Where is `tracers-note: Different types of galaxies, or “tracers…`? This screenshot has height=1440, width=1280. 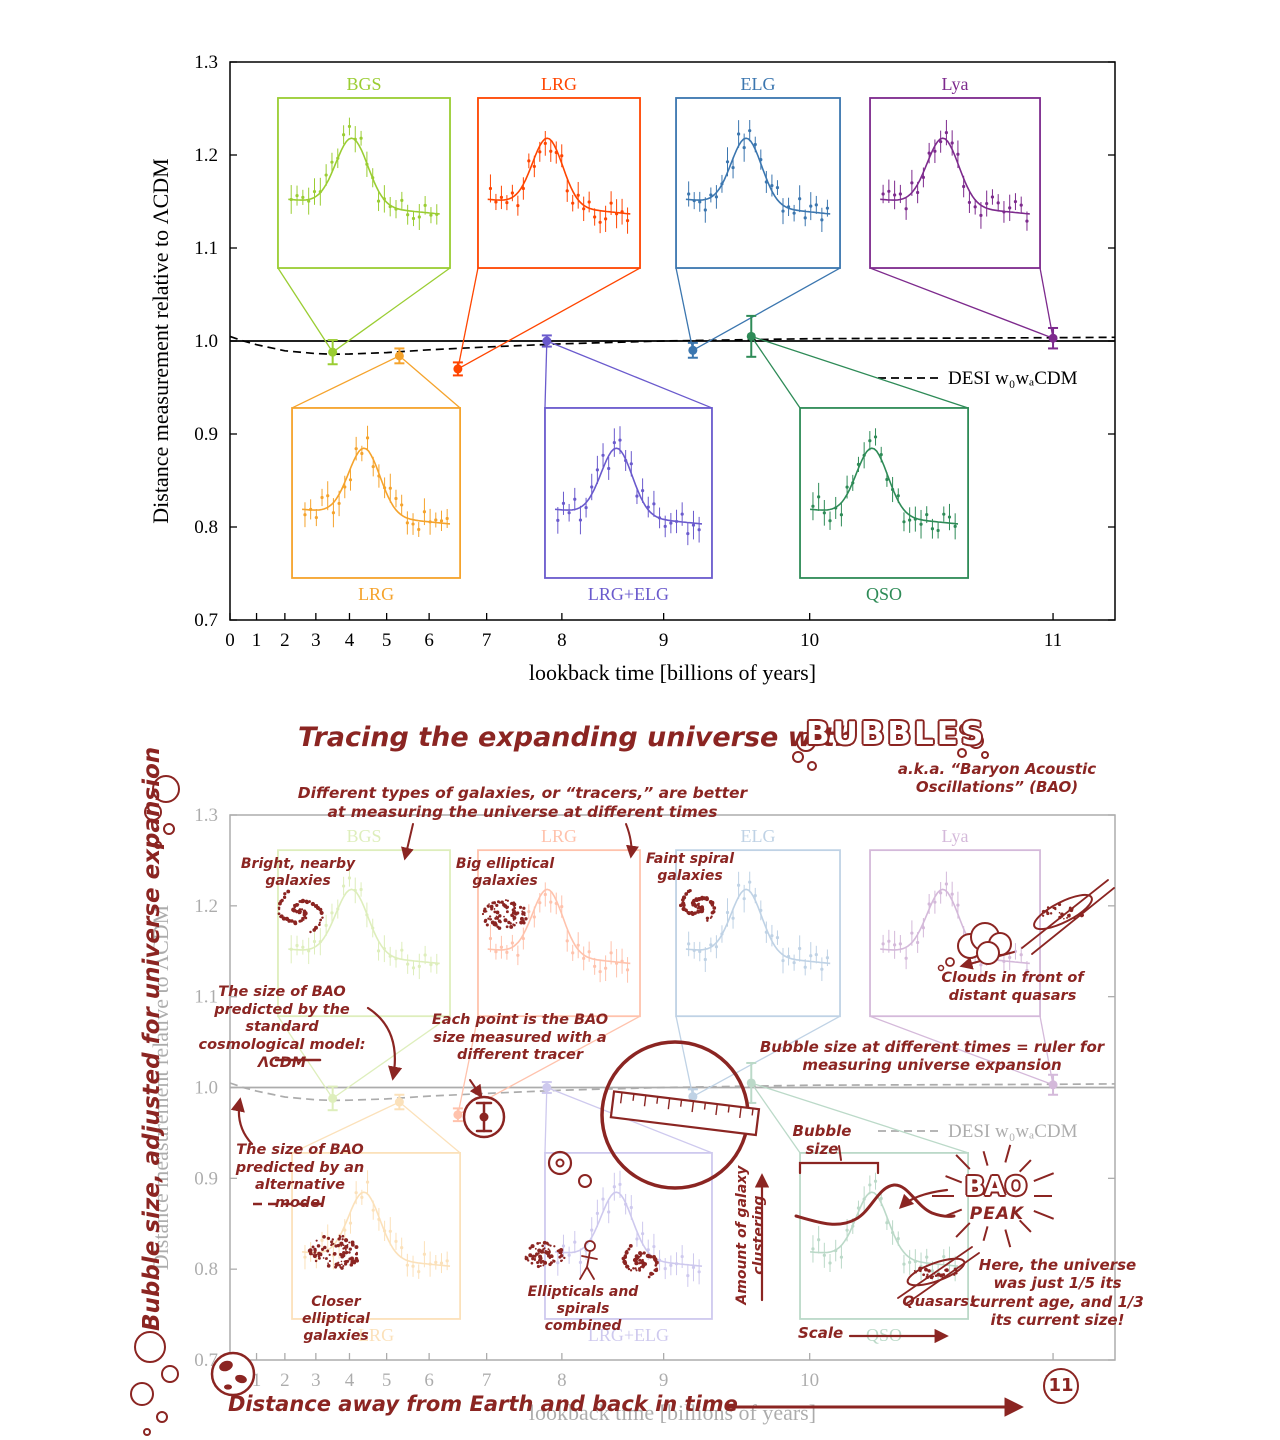 tracers-note: Different types of galaxies, or “tracers… is located at coordinates (522, 802).